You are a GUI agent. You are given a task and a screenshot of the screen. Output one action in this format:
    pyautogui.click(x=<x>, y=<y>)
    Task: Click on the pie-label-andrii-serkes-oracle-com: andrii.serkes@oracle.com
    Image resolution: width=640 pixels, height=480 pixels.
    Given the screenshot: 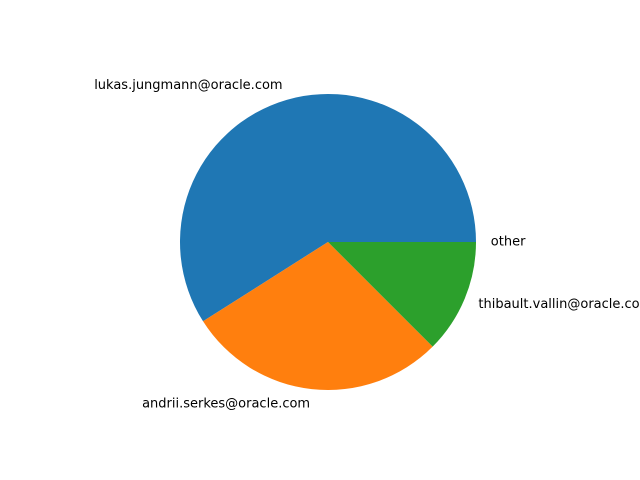 What is the action you would take?
    pyautogui.click(x=226, y=403)
    